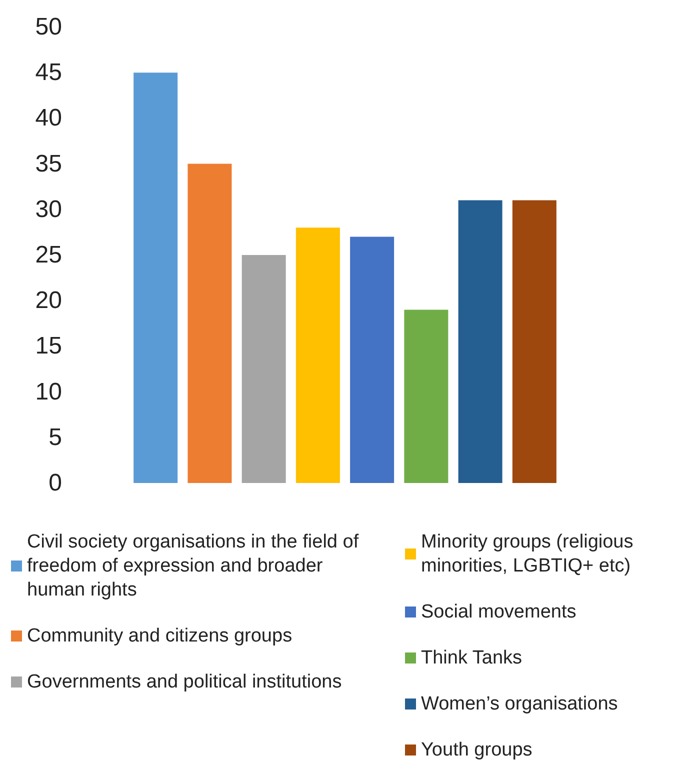  Describe the element at coordinates (498, 612) in the screenshot. I see `legend-label: Social movements` at that location.